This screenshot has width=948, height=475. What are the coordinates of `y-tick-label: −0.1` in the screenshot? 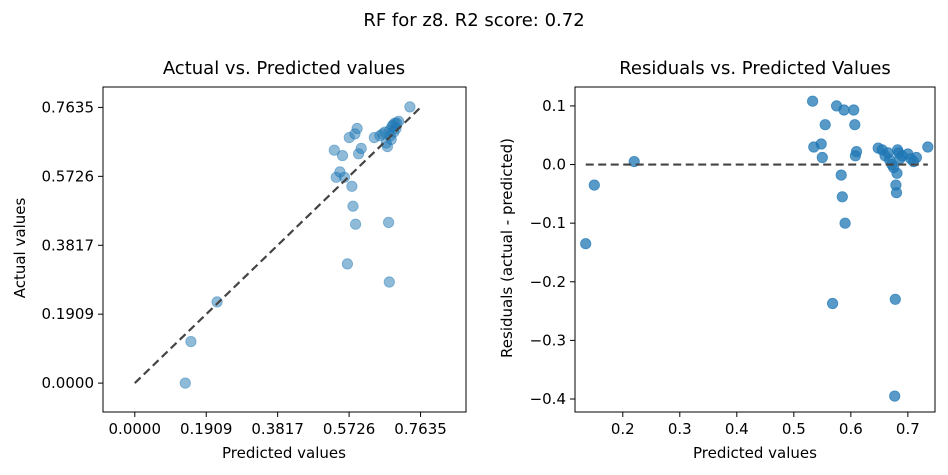 It's located at (548, 223).